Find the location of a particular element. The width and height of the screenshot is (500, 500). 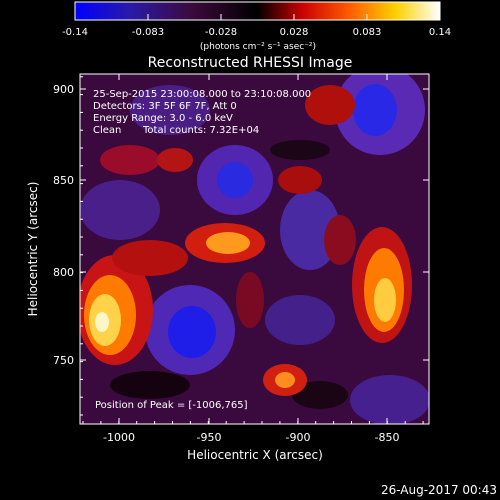

x-tick-label: -1000 is located at coordinates (119, 437).